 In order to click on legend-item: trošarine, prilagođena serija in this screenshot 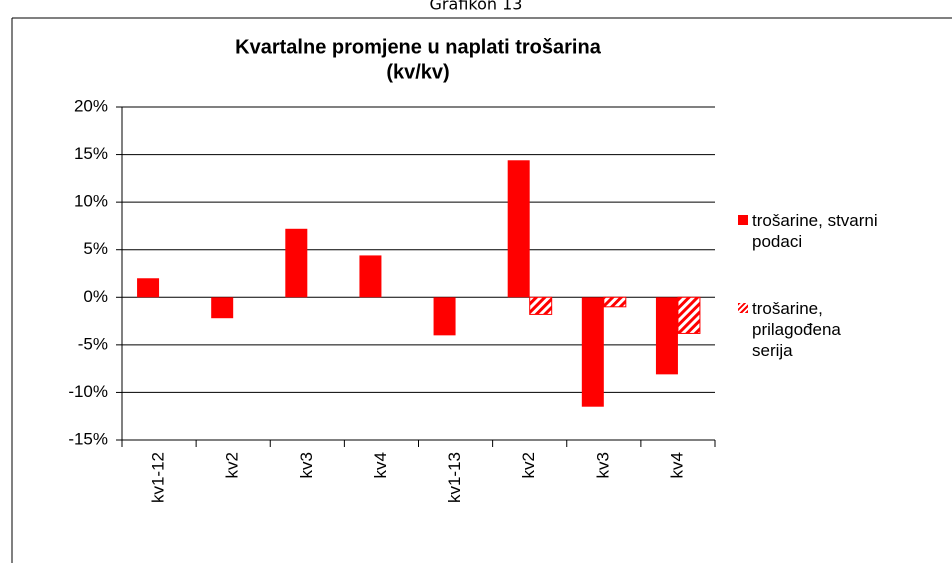, I will do `click(810, 329)`.